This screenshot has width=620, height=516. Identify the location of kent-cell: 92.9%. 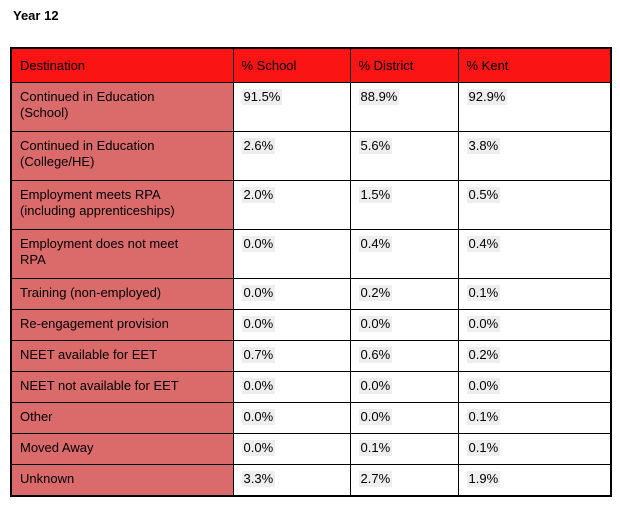
(534, 107).